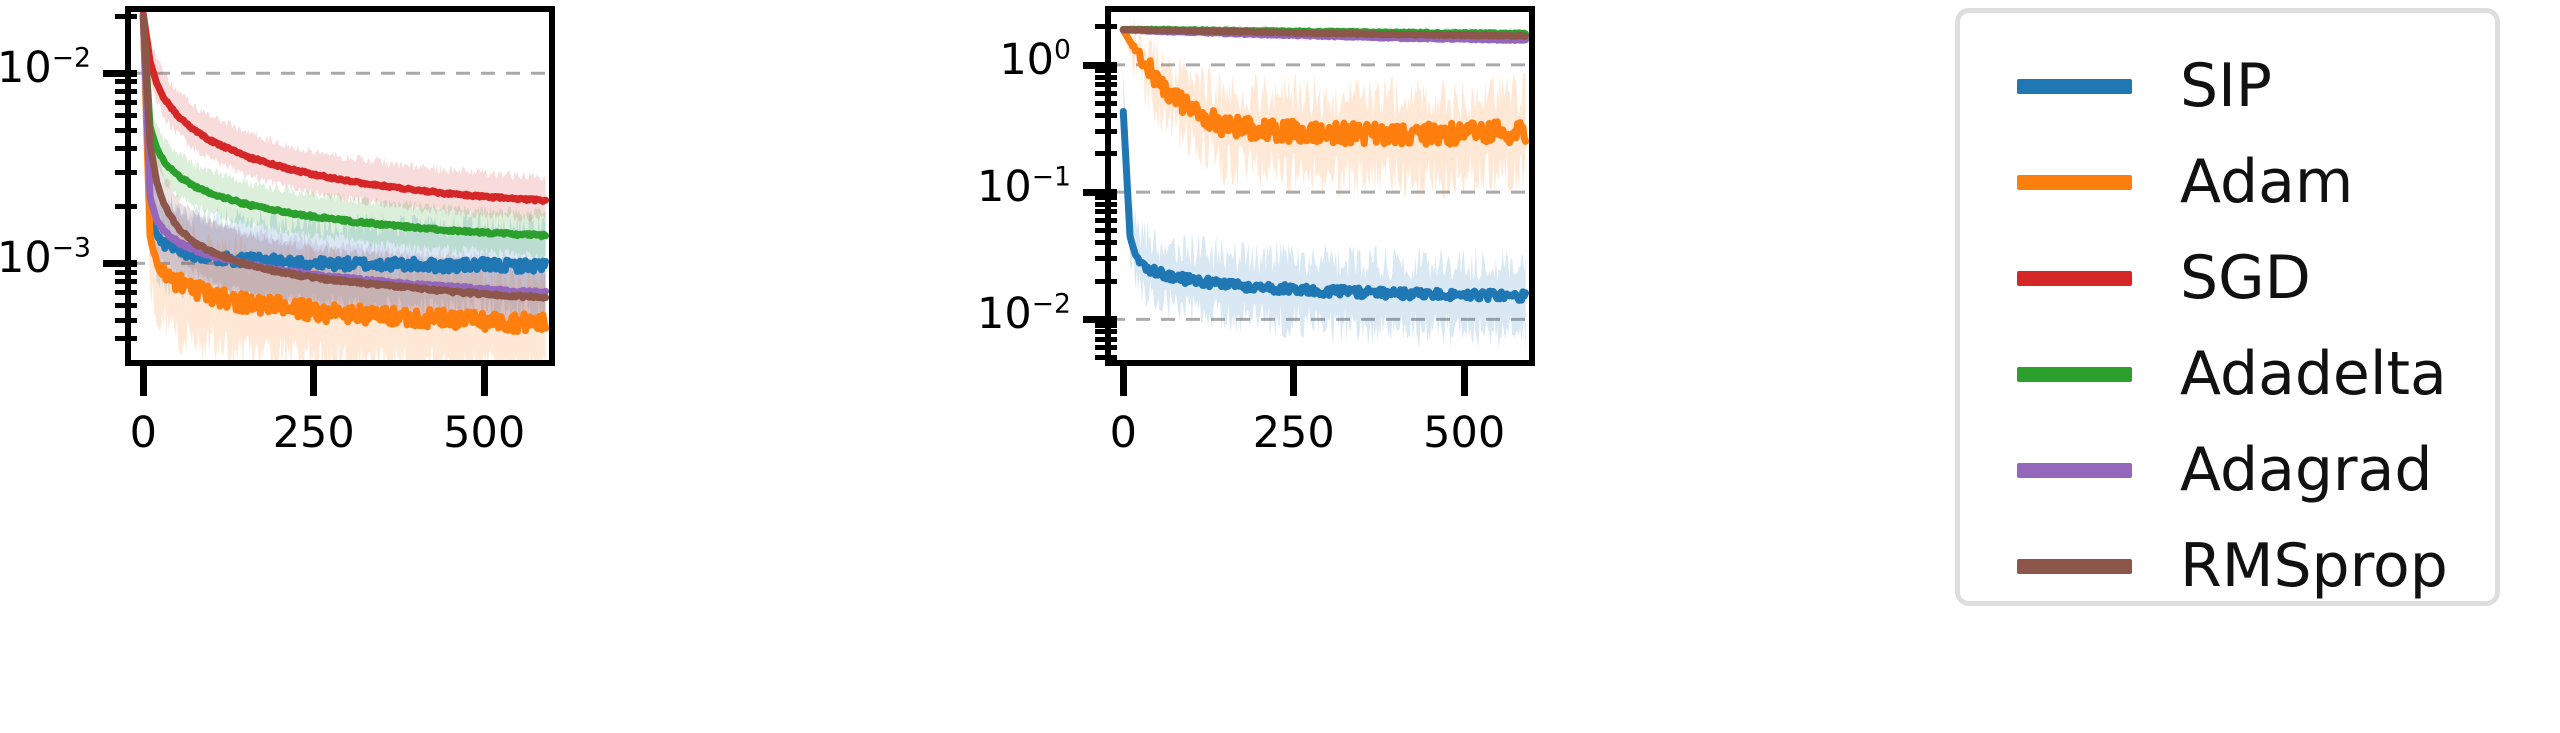  Describe the element at coordinates (1324, 205) in the screenshot. I see `series-line-sip` at that location.